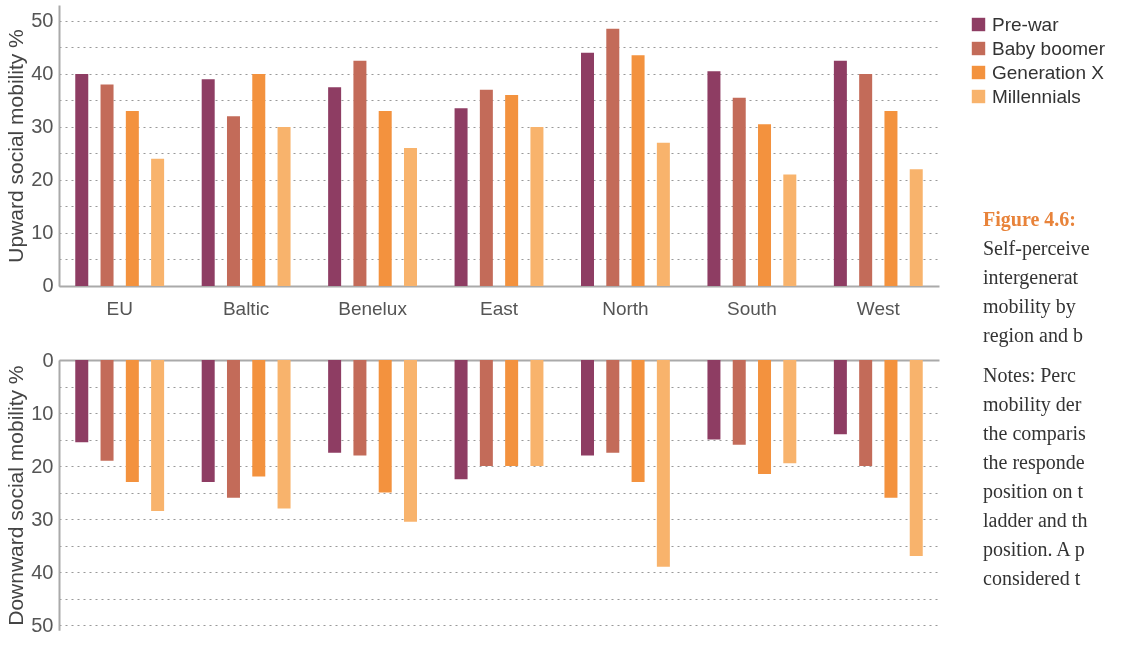 The image size is (1147, 666). I want to click on x-tick-label: West, so click(878, 309).